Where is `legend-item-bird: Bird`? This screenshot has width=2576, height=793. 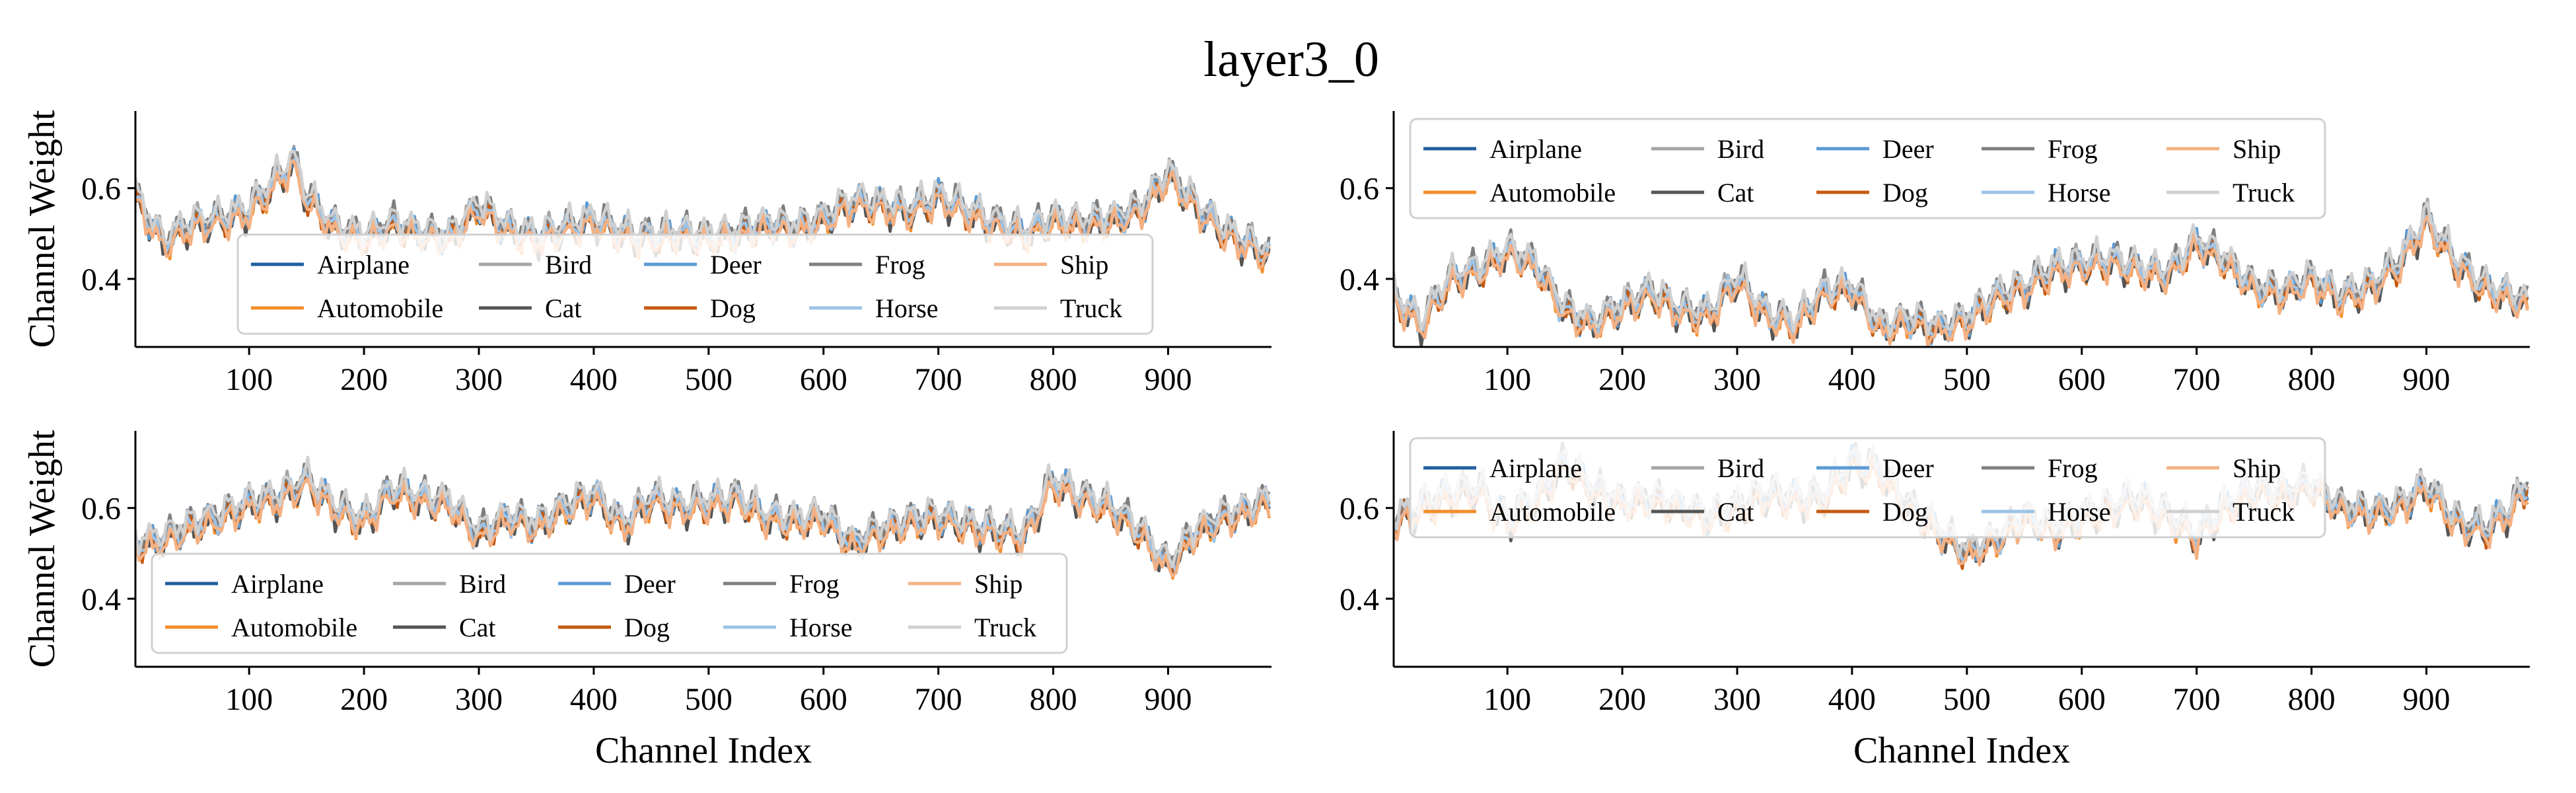
legend-item-bird: Bird is located at coordinates (1708, 149).